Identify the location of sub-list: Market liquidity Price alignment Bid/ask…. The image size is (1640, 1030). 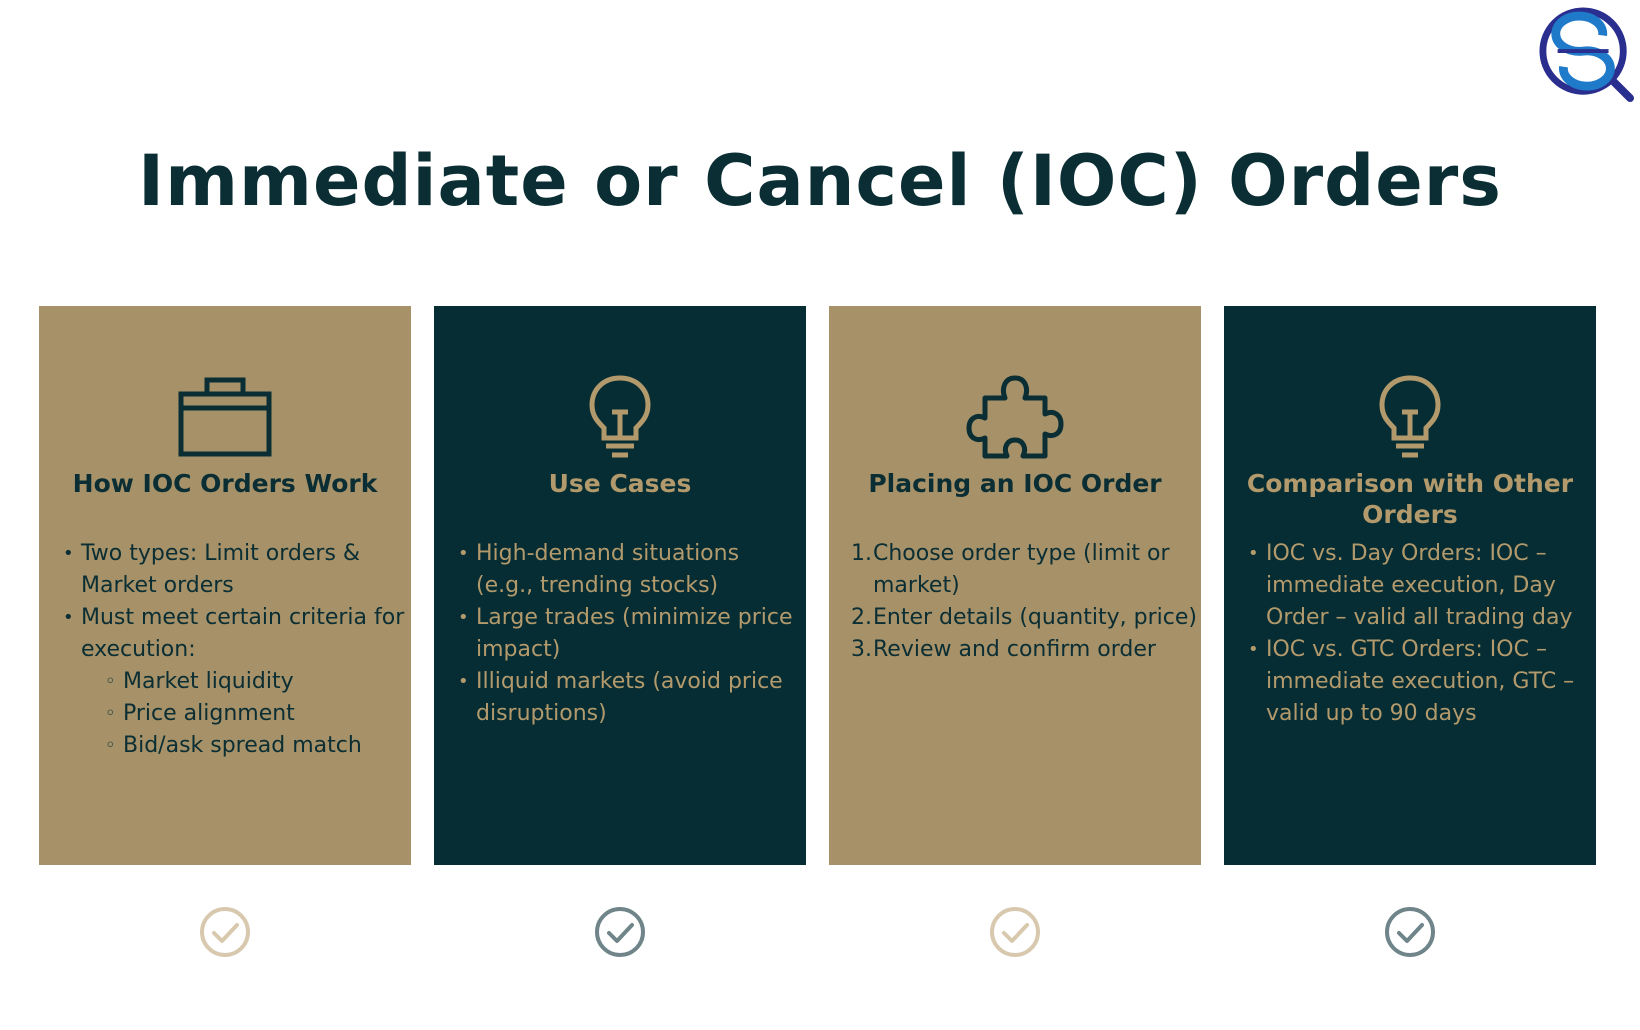
(244, 714).